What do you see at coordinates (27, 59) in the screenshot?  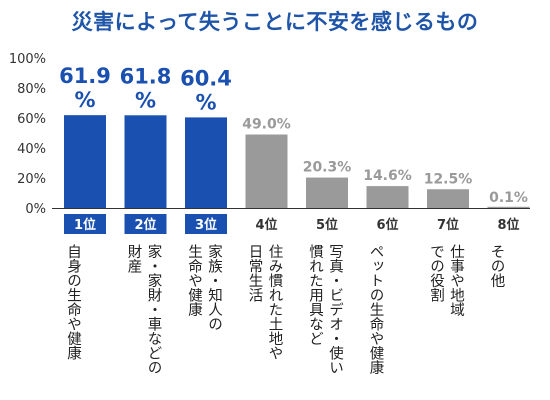 I see `y-tick-label: 100%` at bounding box center [27, 59].